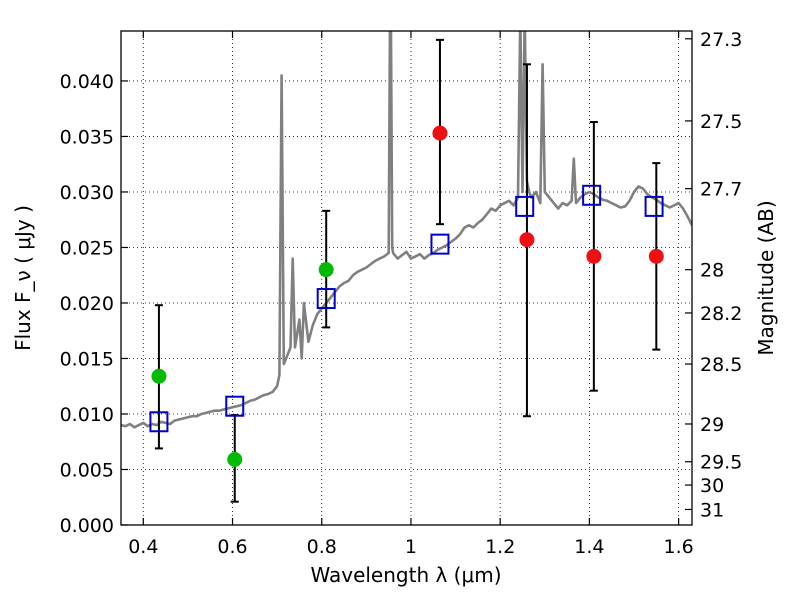  What do you see at coordinates (87, 526) in the screenshot?
I see `y-tick-label: 0.000` at bounding box center [87, 526].